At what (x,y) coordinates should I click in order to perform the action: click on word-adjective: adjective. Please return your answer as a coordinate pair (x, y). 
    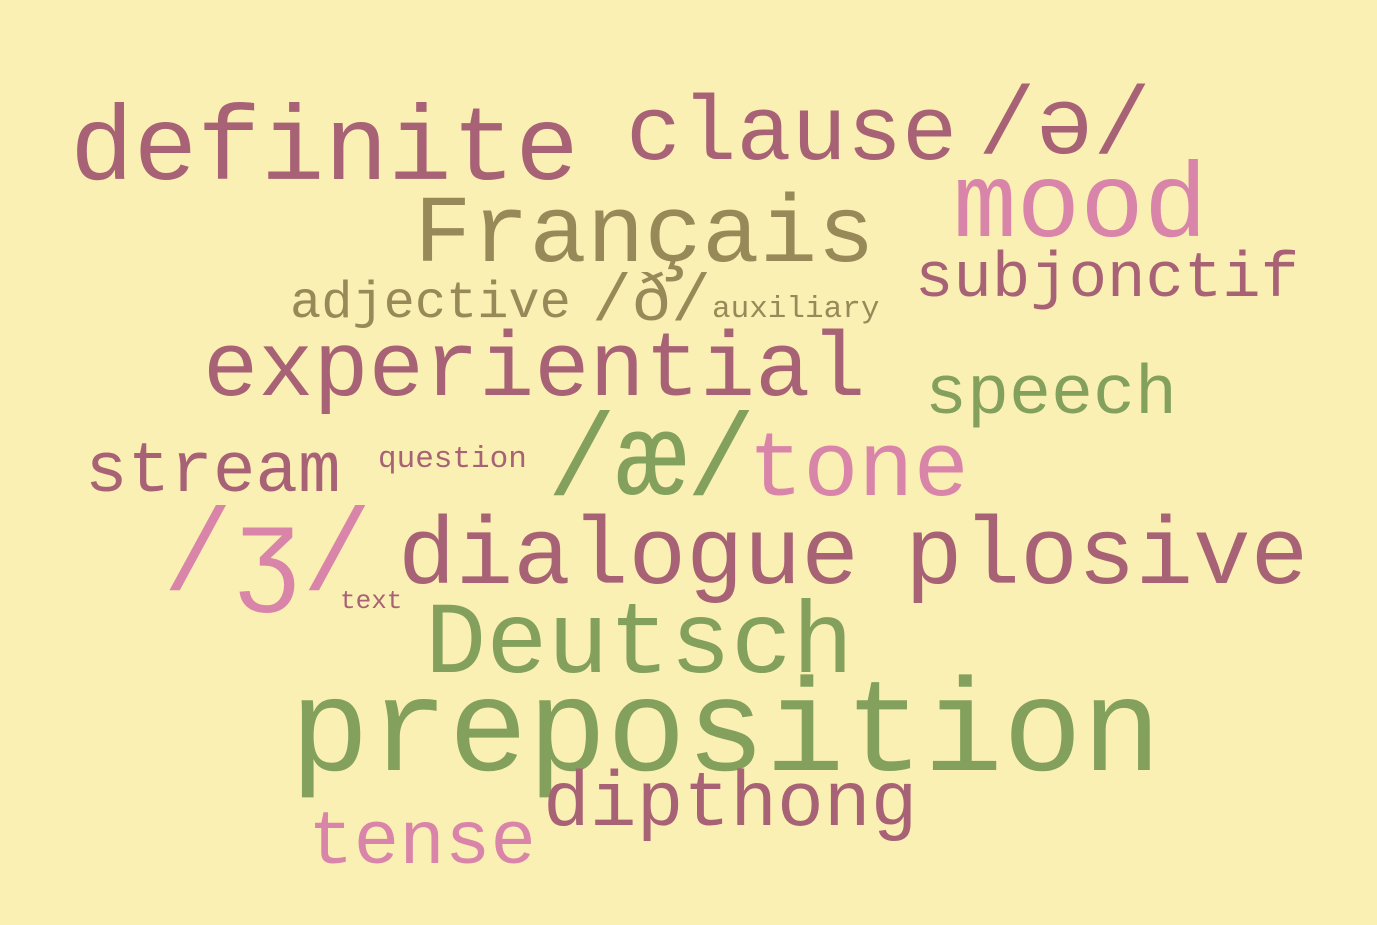
    Looking at the image, I should click on (430, 303).